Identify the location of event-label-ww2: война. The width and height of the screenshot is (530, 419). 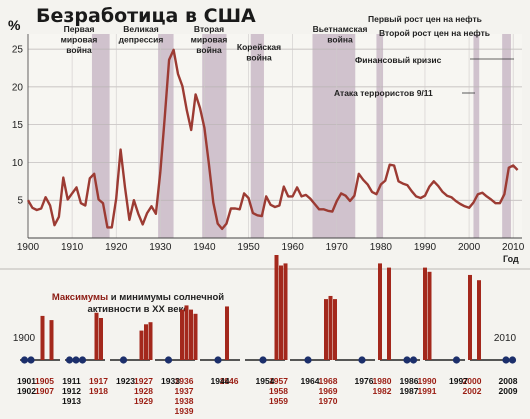
(209, 50).